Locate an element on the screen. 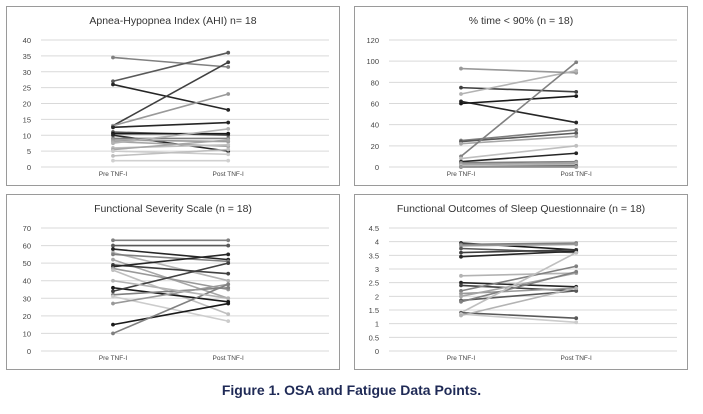 This screenshot has width=703, height=414. y-tick-label: 0 is located at coordinates (377, 351).